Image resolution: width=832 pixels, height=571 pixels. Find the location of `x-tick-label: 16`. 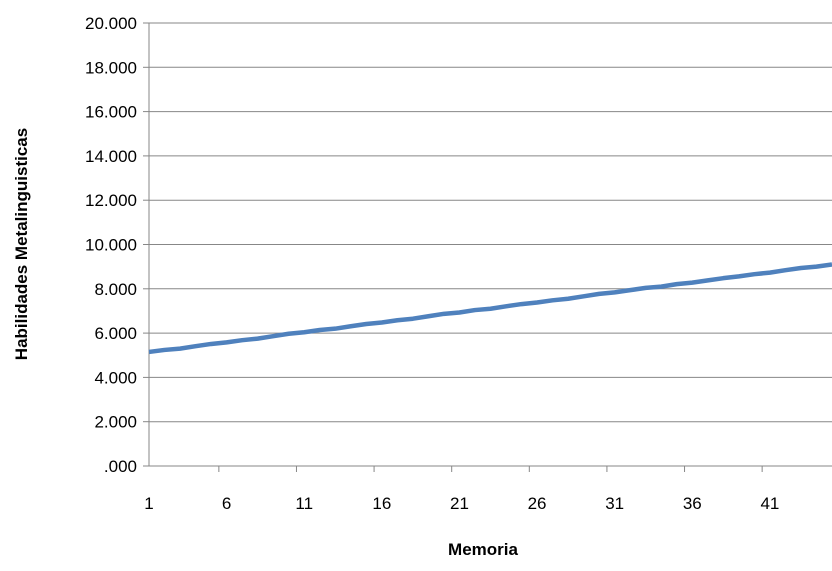

x-tick-label: 16 is located at coordinates (381, 503).